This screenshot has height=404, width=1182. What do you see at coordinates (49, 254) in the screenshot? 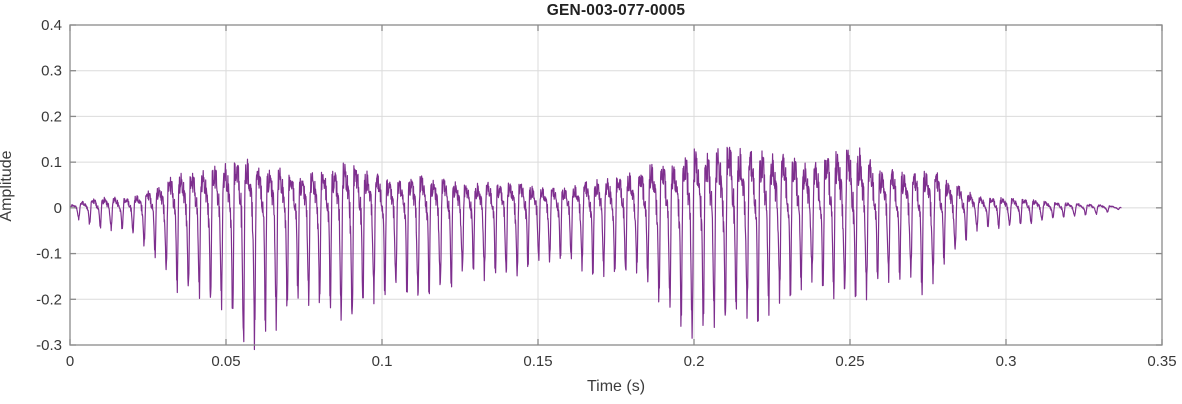
I see `y-tick-label: -0.1` at bounding box center [49, 254].